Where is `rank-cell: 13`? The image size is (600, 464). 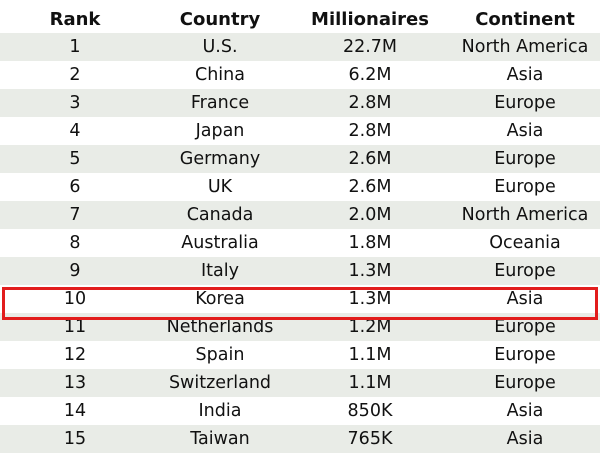
rank-cell: 13 is located at coordinates (75, 383).